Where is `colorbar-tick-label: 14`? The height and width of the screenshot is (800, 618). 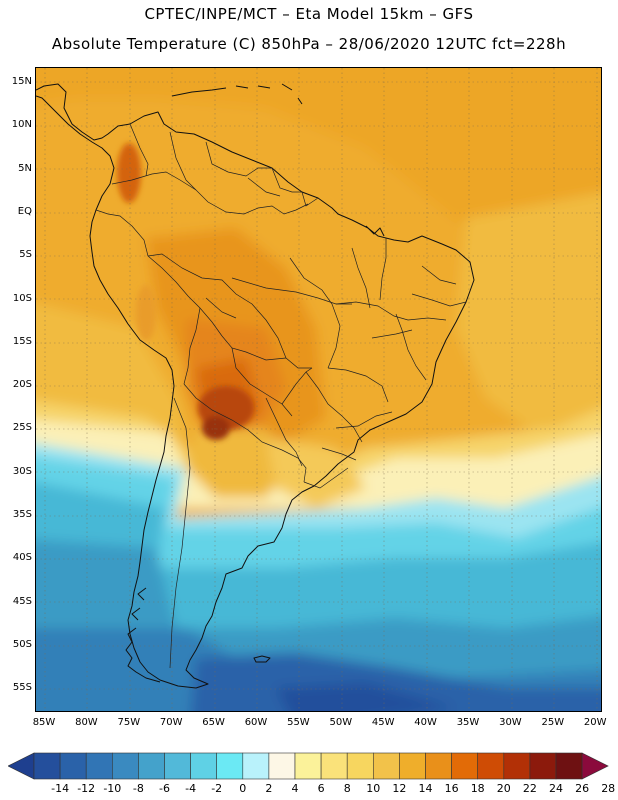 colorbar-tick-label: 14 is located at coordinates (425, 788).